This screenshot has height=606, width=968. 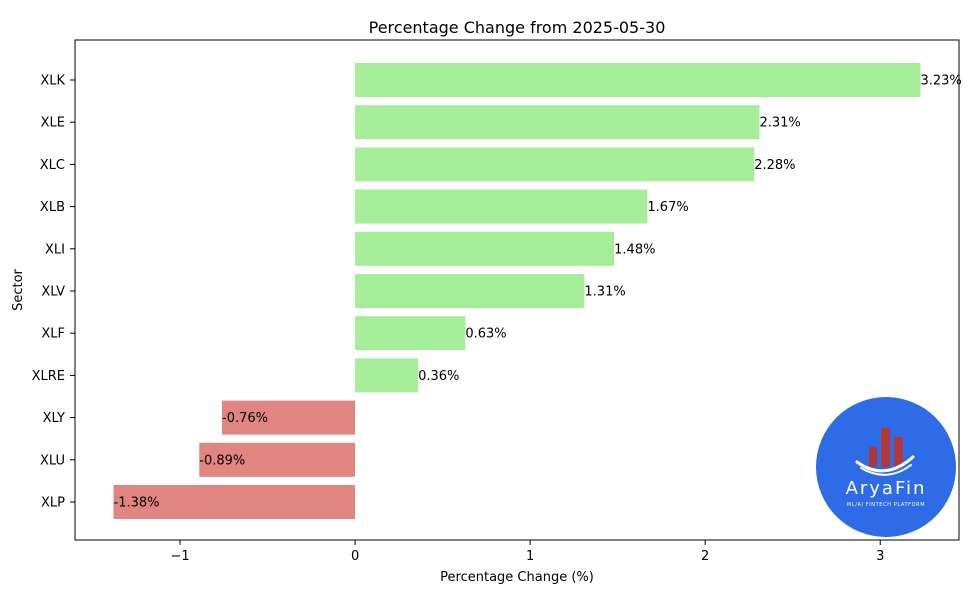 What do you see at coordinates (667, 207) in the screenshot?
I see `data-label-xlb: 1.67%` at bounding box center [667, 207].